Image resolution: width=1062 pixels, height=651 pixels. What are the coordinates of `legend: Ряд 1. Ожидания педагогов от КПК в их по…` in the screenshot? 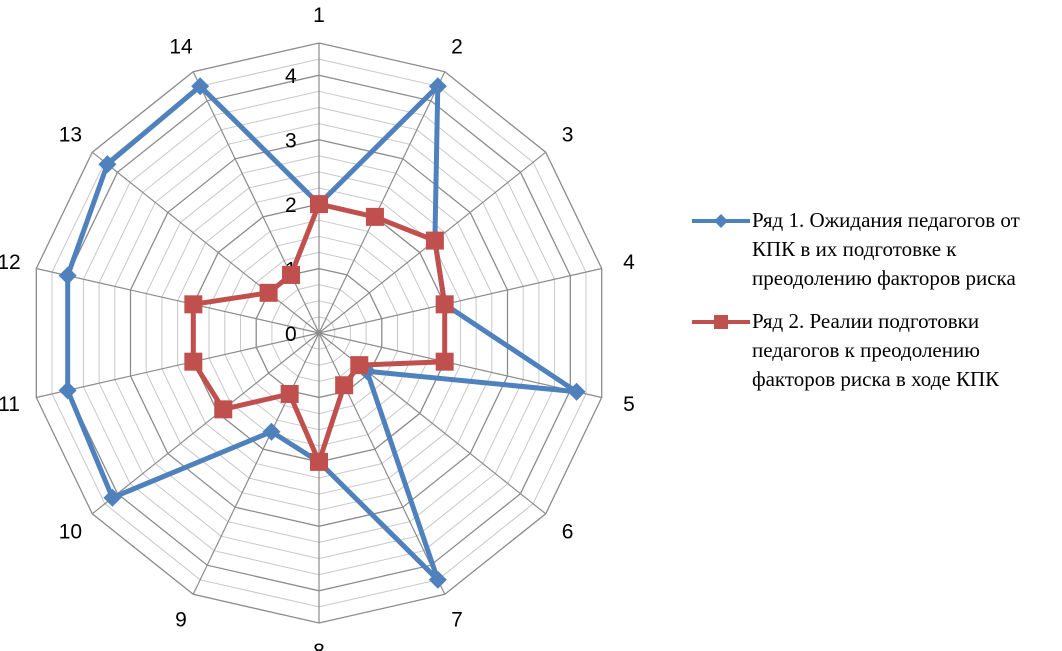 It's located at (872, 307).